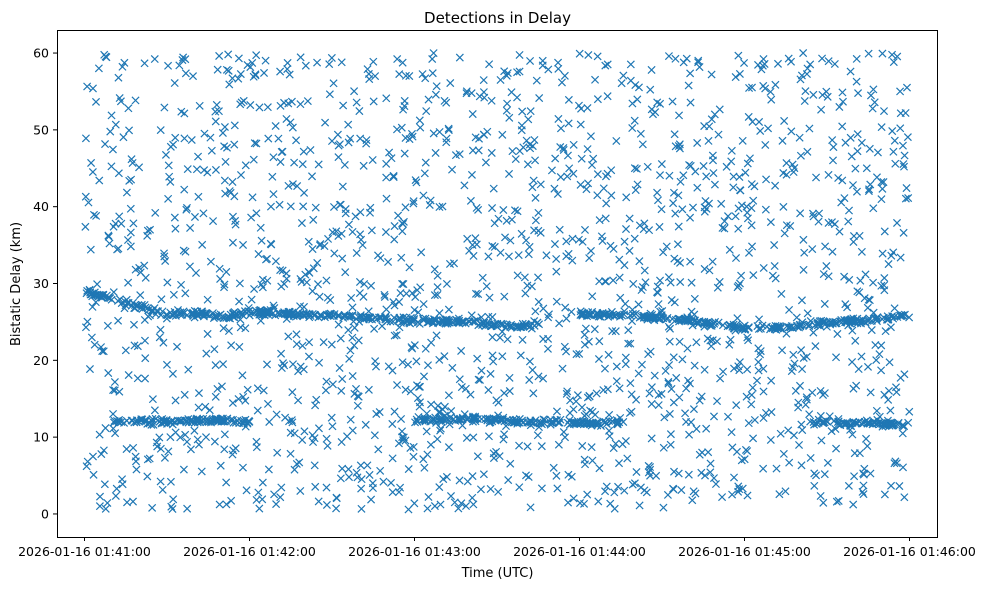 This screenshot has width=985, height=590. What do you see at coordinates (41, 437) in the screenshot?
I see `y-tick-label: 10` at bounding box center [41, 437].